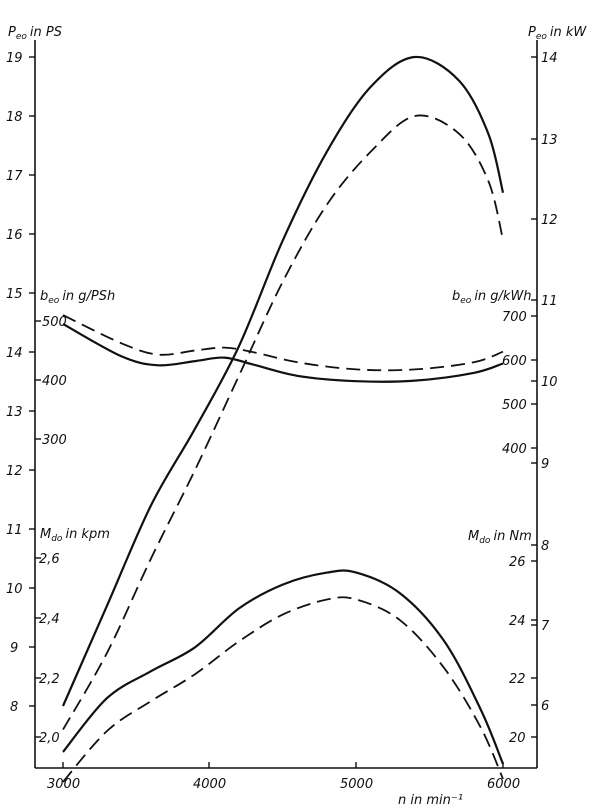 The height and width of the screenshot is (812, 600). Describe the element at coordinates (49, 738) in the screenshot. I see `kpm-tick-label: 2,0` at that location.